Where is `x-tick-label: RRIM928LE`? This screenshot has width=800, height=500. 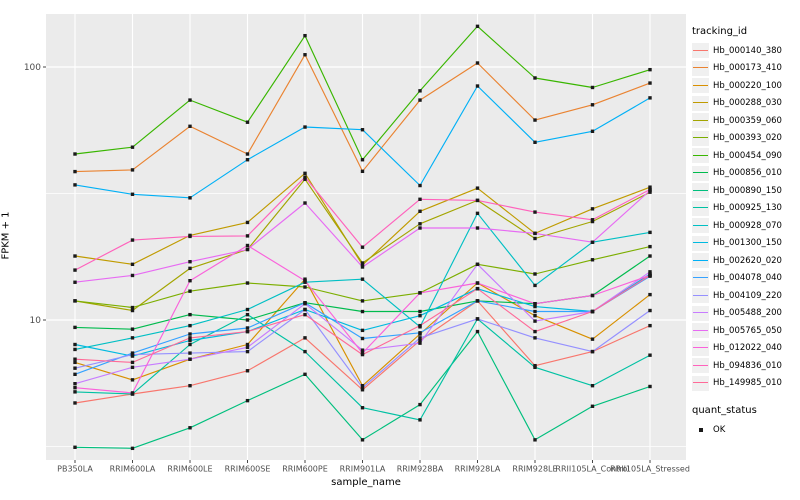
x-tick-label: RRIM928LE is located at coordinates (534, 469).